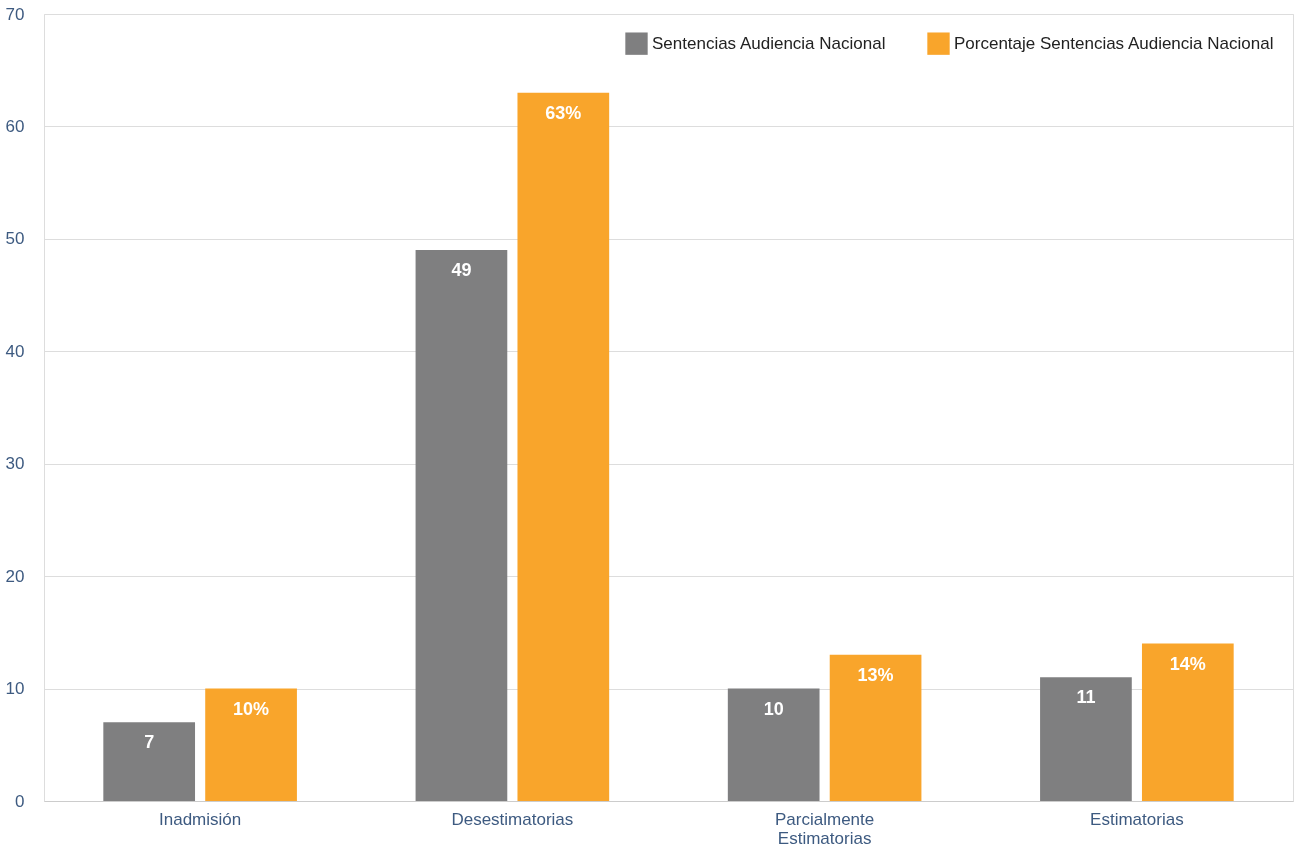  I want to click on legend-label: Porcentaje Sentencias Audiencia Nacional, so click(1114, 43).